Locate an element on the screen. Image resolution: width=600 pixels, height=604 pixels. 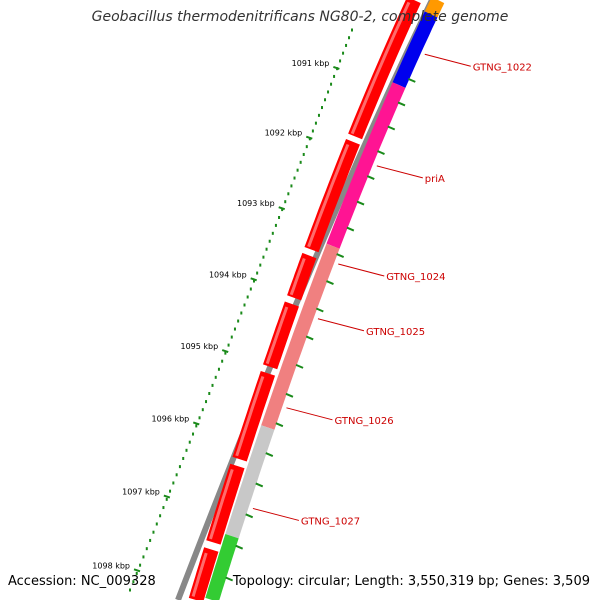
scale-label: 1095 kbp is located at coordinates (199, 346).